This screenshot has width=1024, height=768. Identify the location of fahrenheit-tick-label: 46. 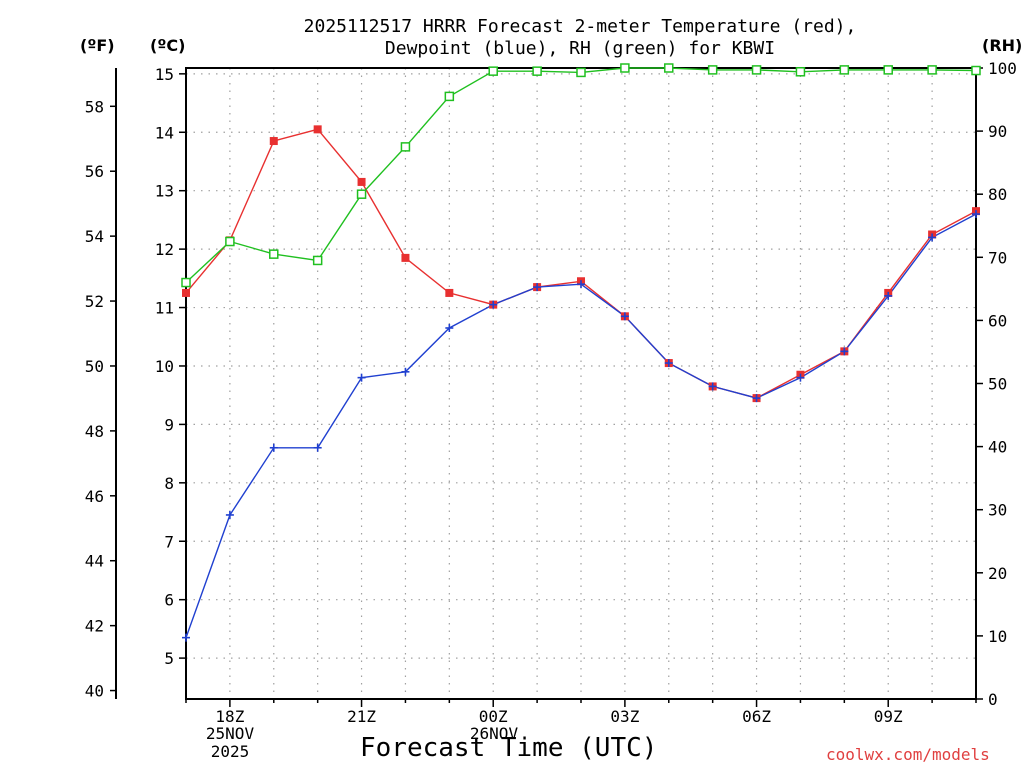
(94, 496).